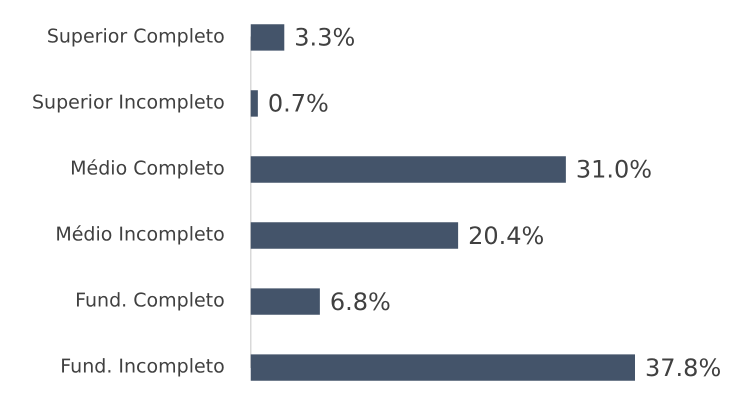  I want to click on data-label: 6.8%, so click(360, 302).